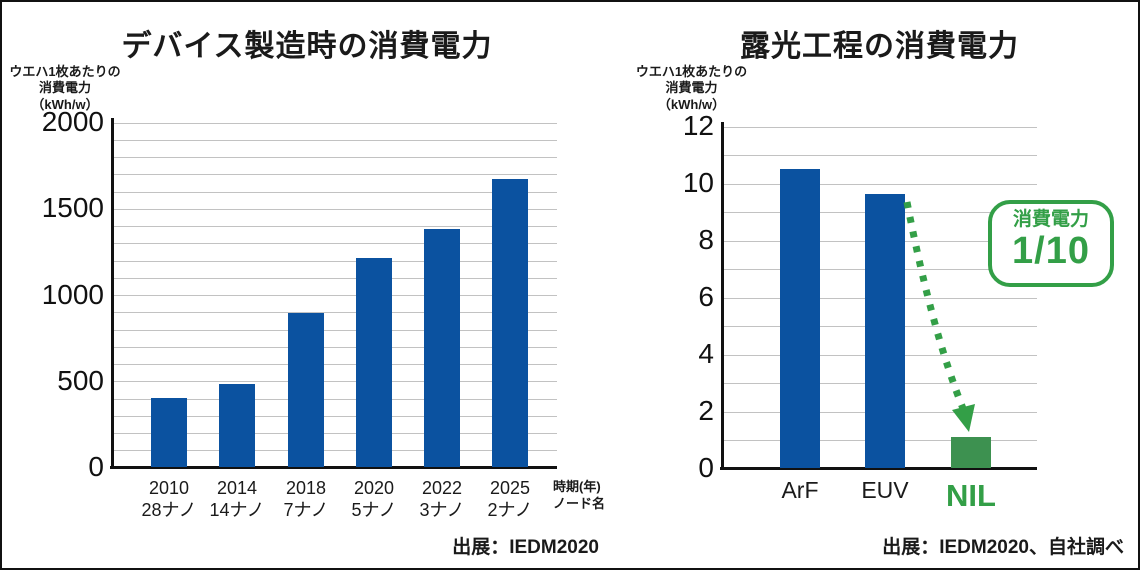 Image resolution: width=1140 pixels, height=570 pixels. What do you see at coordinates (800, 490) in the screenshot?
I see `x-category-label-ArF: ArF` at bounding box center [800, 490].